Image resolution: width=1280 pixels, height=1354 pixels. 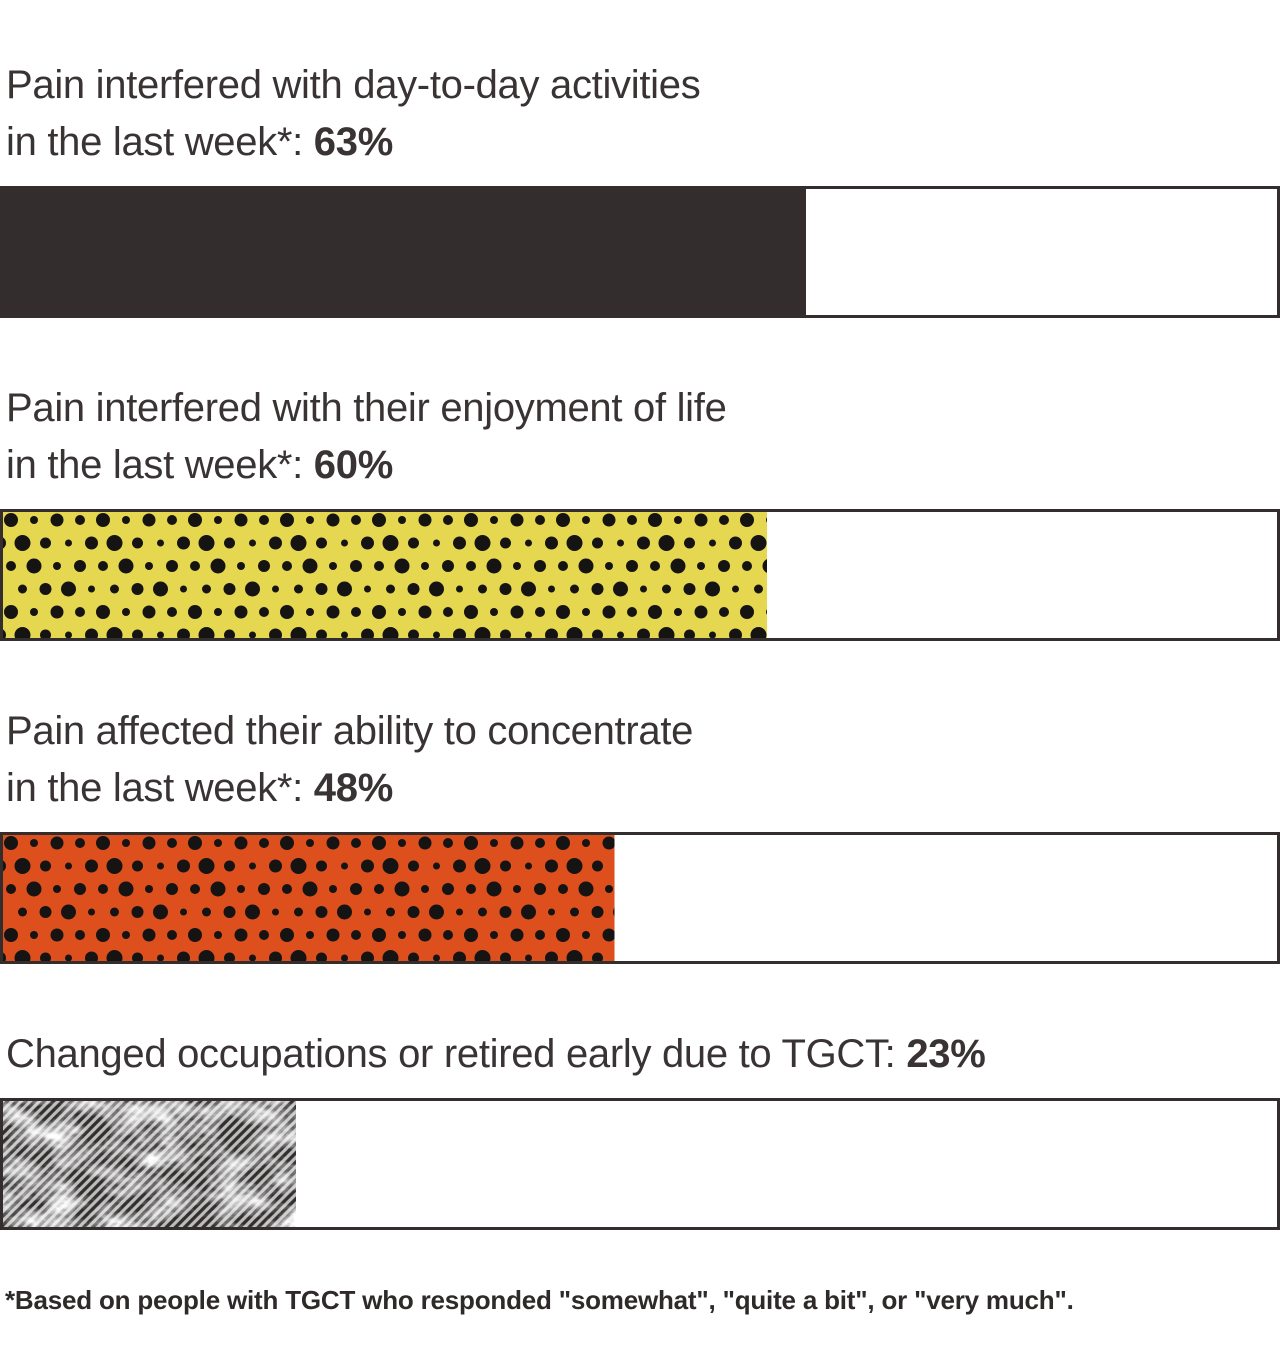 I want to click on bar-track-concentrate, so click(x=640, y=898).